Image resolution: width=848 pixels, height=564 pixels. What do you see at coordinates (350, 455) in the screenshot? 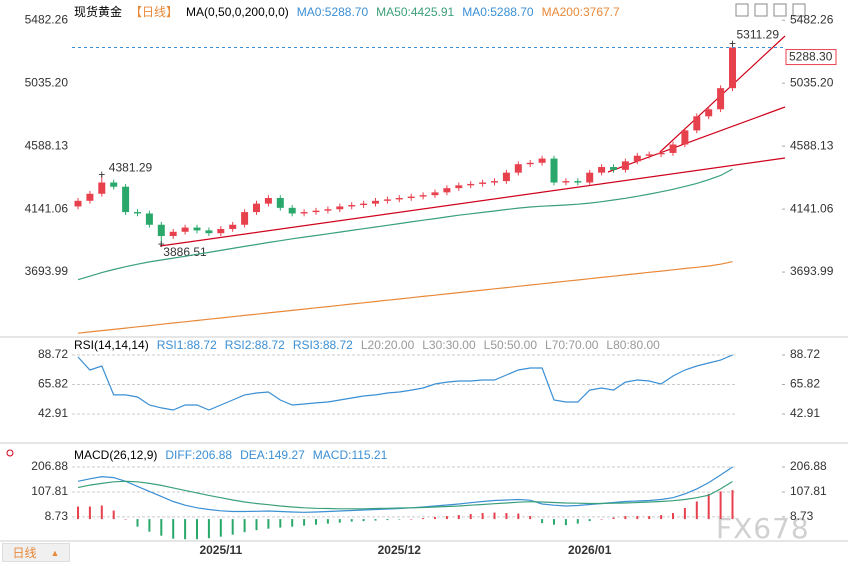
I see `legend-item: MACD:115.21` at bounding box center [350, 455].